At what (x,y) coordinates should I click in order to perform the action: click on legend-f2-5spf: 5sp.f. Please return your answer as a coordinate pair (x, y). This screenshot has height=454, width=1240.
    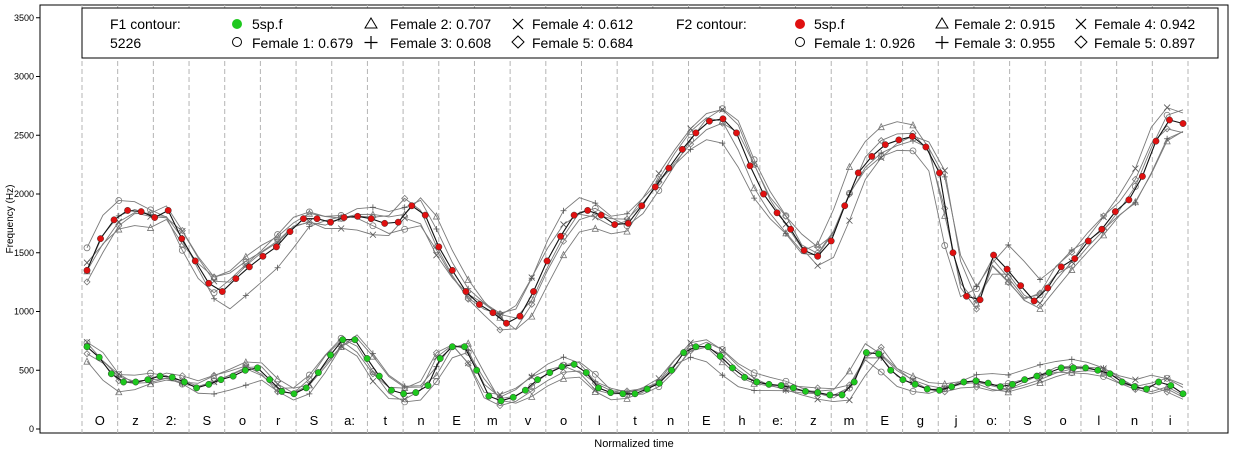
    Looking at the image, I should click on (829, 24).